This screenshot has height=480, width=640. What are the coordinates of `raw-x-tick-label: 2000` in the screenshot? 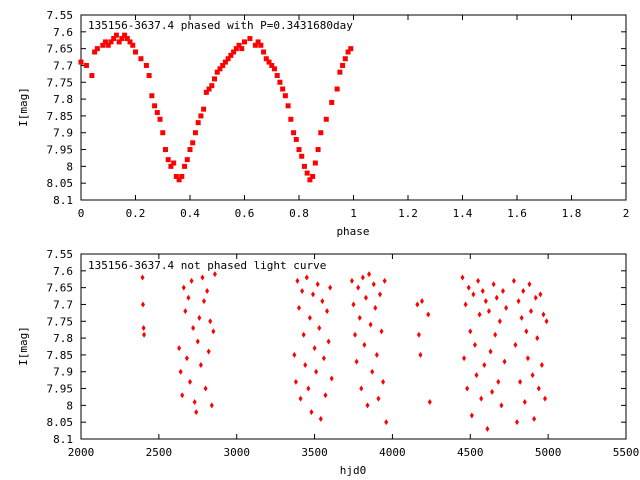 It's located at (81, 452).